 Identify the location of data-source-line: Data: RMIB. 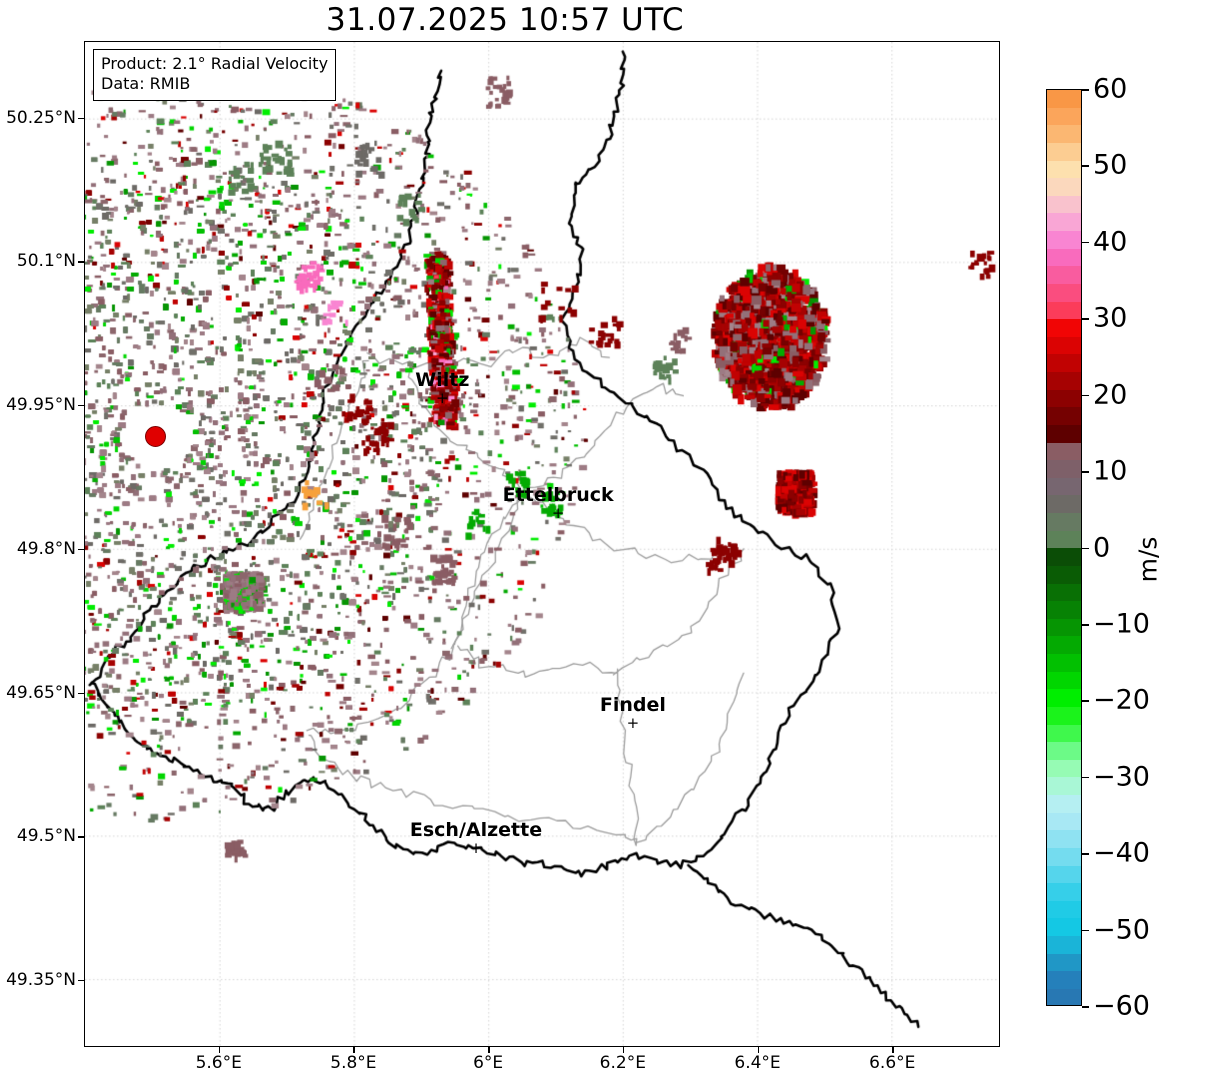
(146, 84).